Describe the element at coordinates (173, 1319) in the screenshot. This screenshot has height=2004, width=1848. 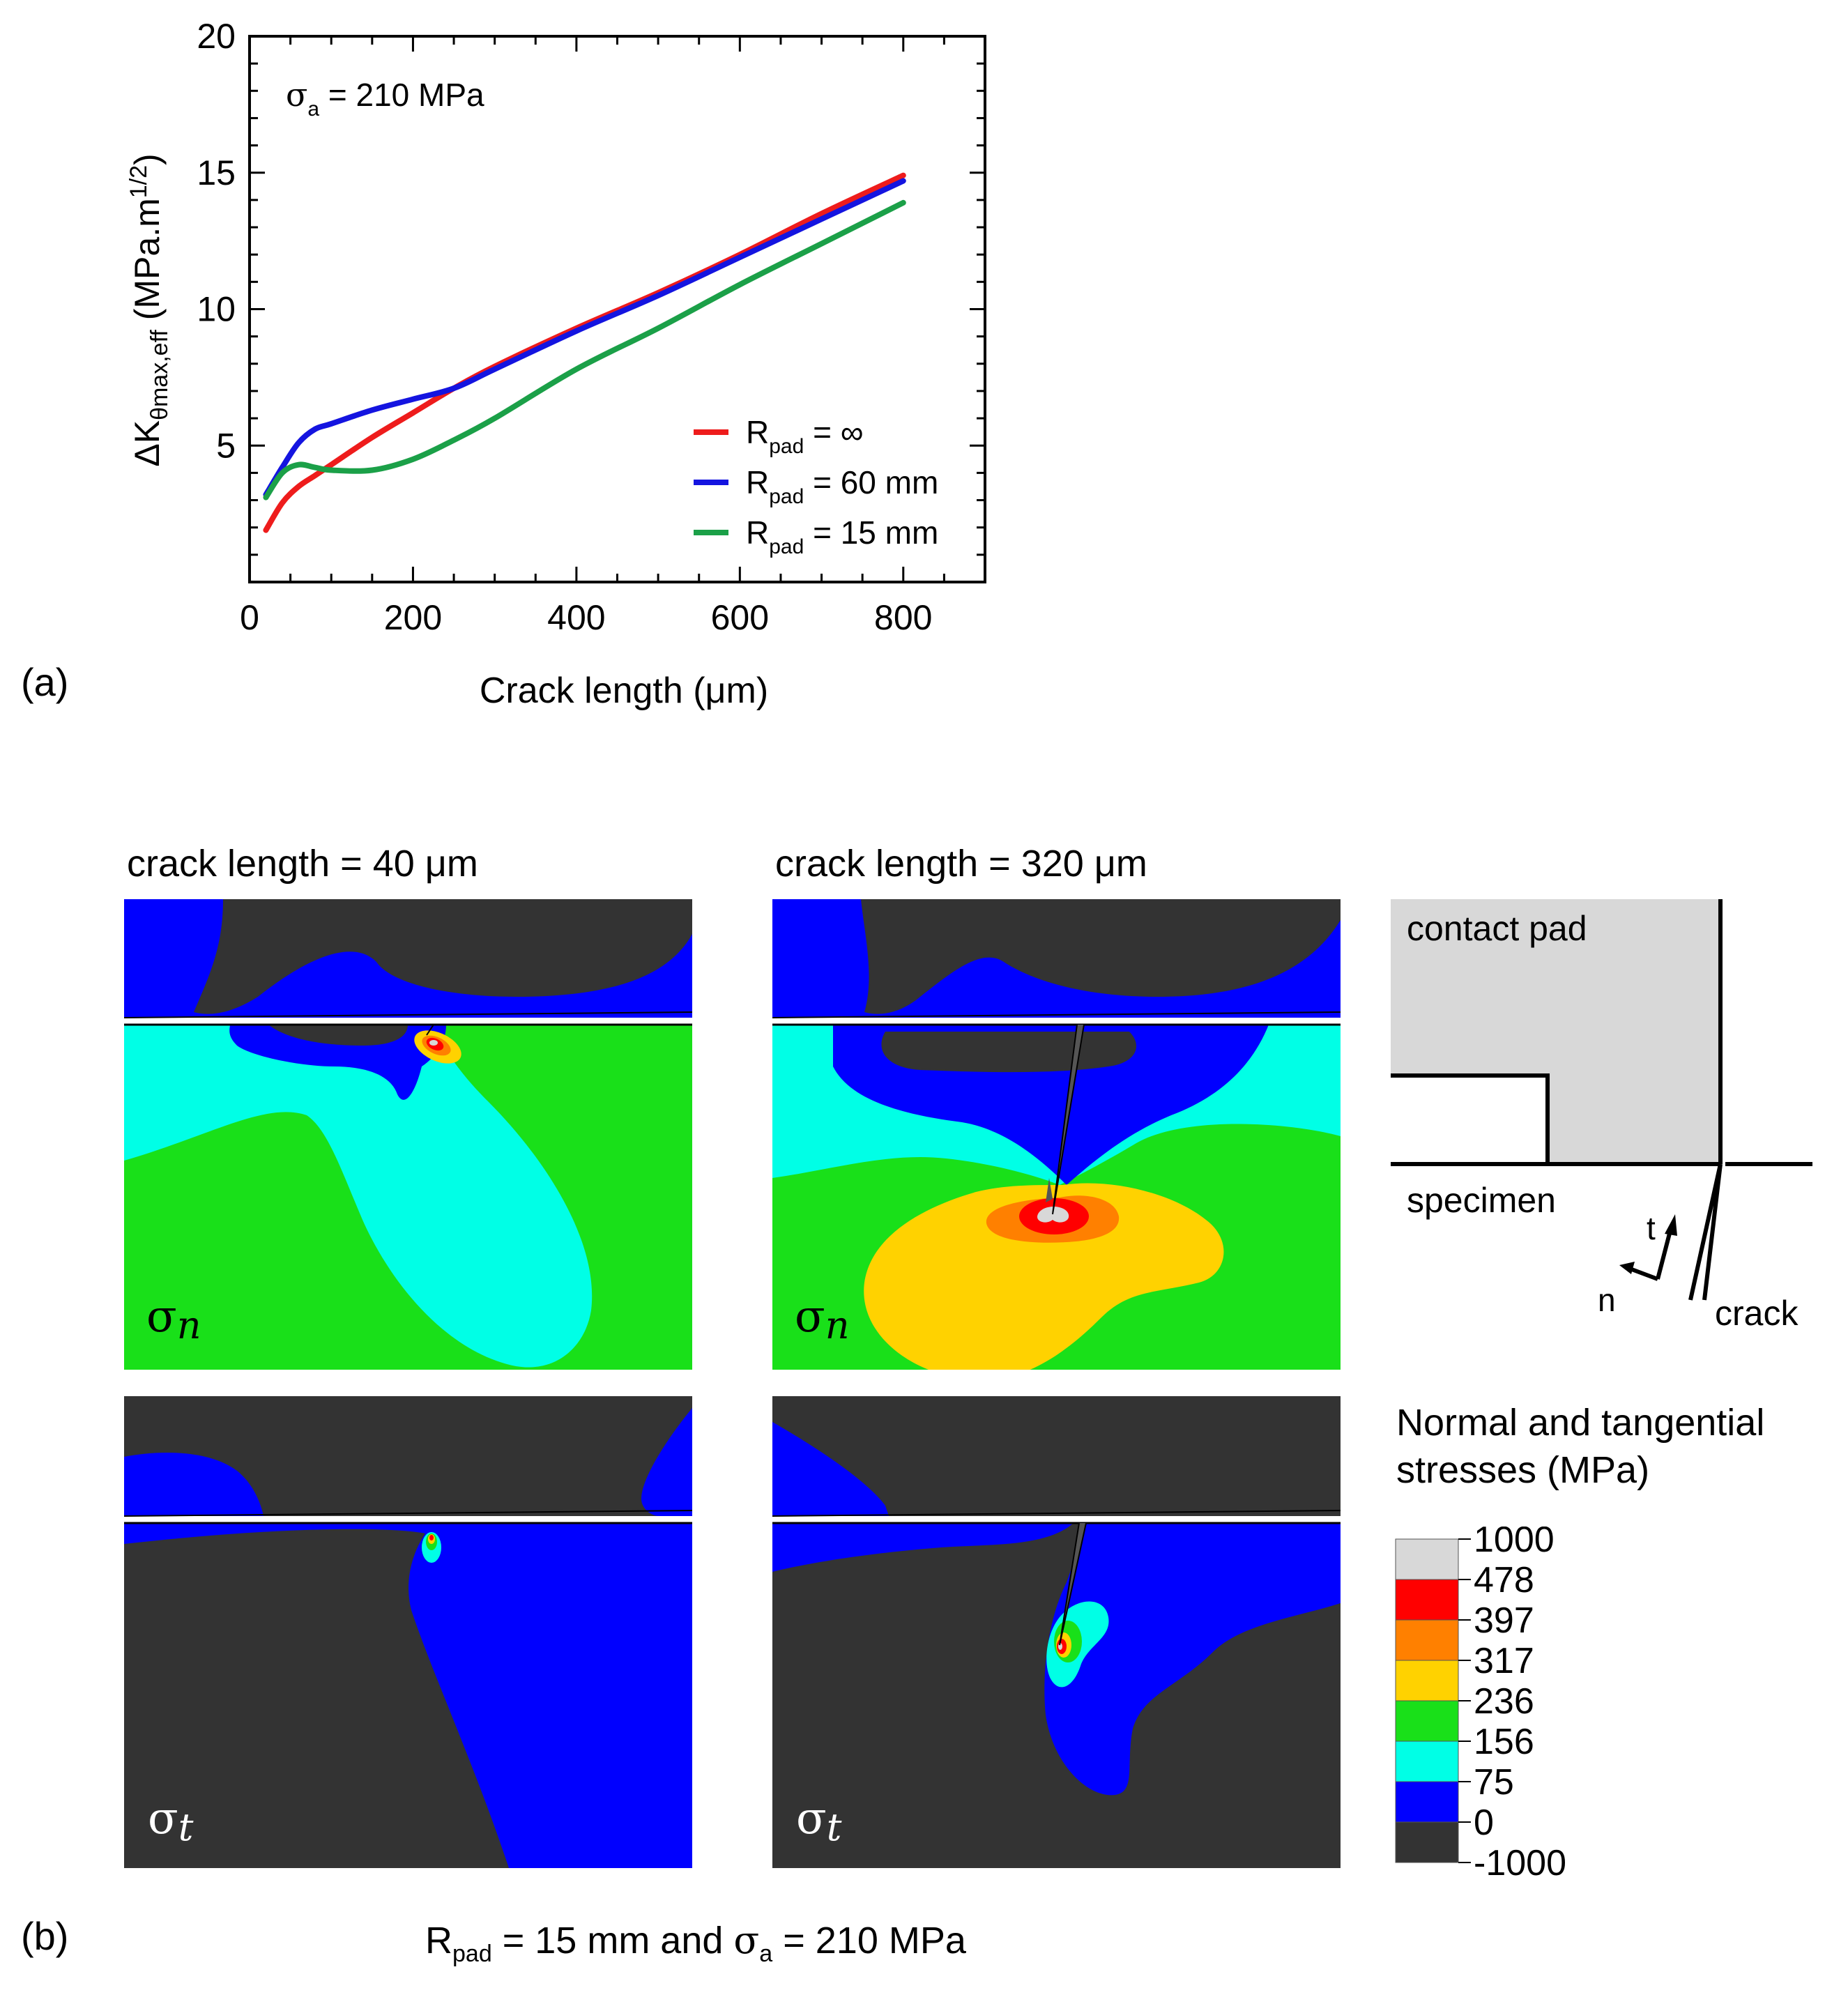
I see `sigma-n-label-1: σn` at that location.